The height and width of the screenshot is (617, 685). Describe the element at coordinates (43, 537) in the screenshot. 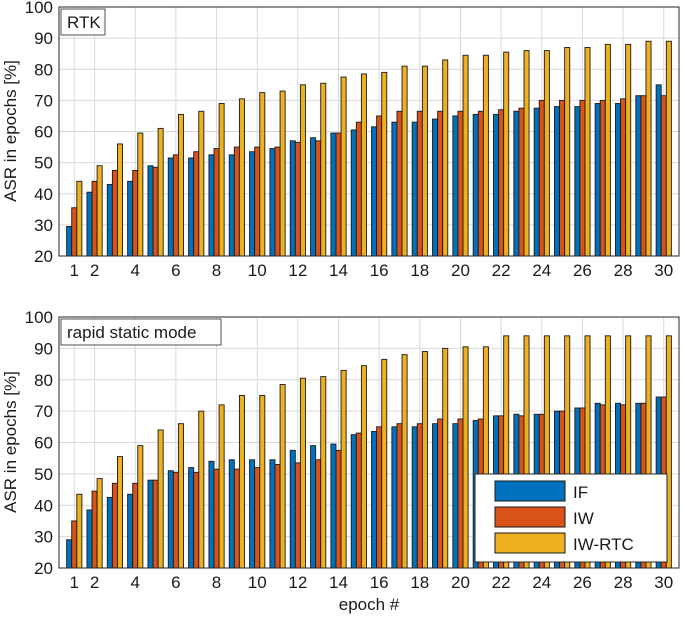

I see `y-tick-label: 30` at that location.